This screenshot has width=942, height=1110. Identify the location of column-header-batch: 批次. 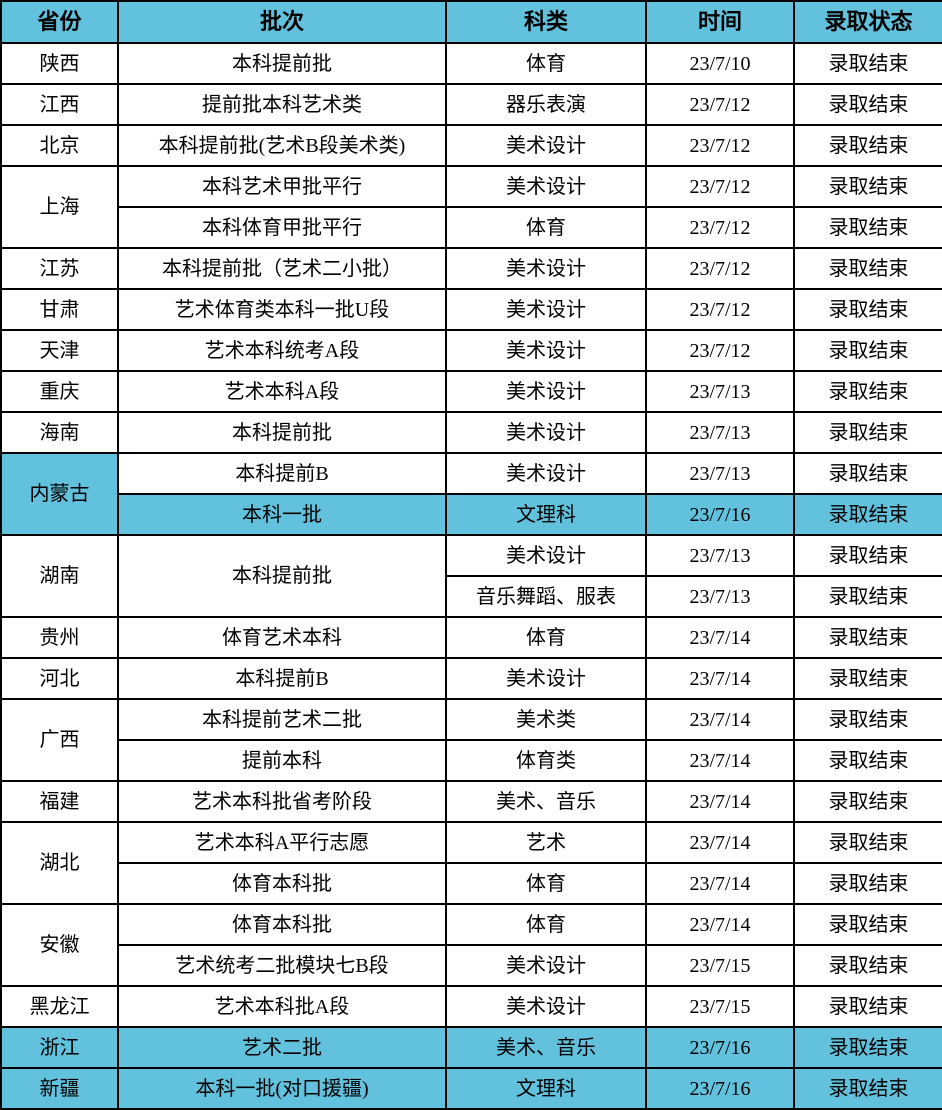
(282, 22).